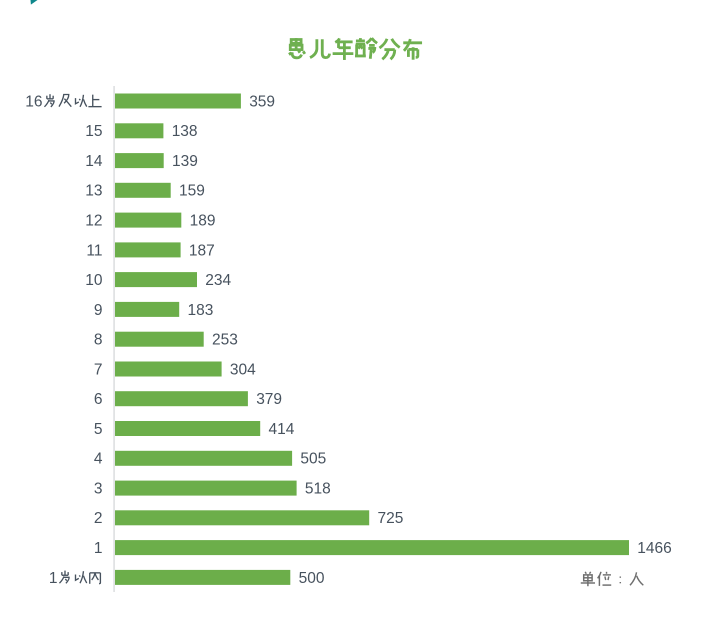 The height and width of the screenshot is (623, 707). I want to click on svg-text: 7, so click(98, 369).